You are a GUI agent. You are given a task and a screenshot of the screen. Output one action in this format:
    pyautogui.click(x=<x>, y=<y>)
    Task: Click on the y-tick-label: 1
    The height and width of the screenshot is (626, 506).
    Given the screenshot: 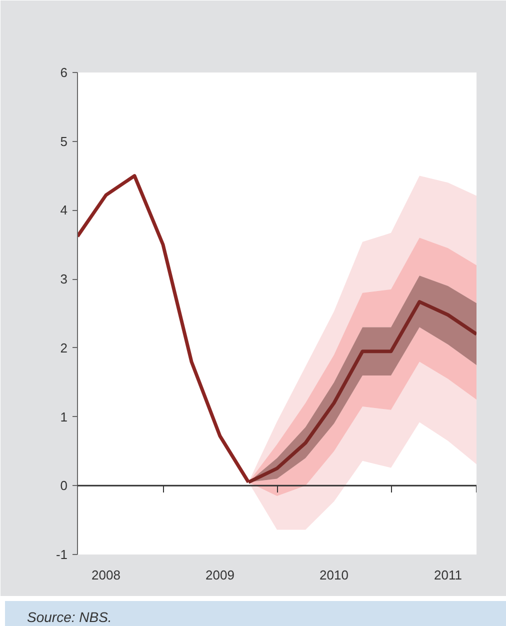 What is the action you would take?
    pyautogui.click(x=64, y=416)
    